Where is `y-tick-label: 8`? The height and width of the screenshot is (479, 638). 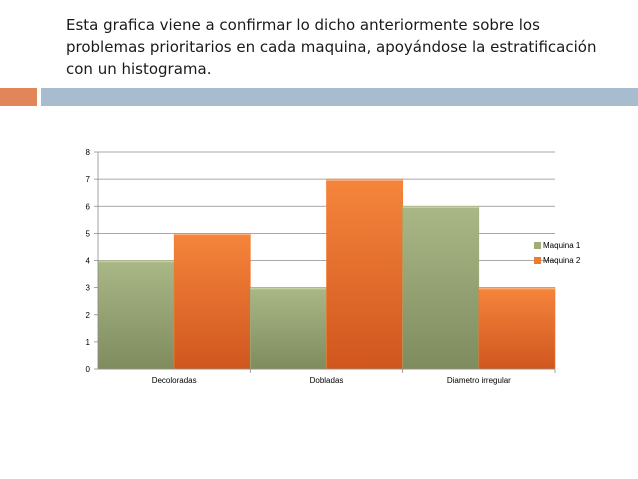 y-tick-label: 8 is located at coordinates (88, 152).